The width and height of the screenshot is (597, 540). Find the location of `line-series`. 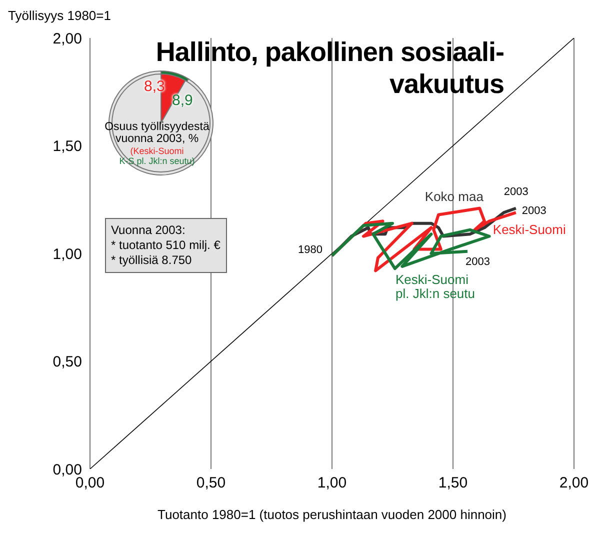

line-series is located at coordinates (410, 246).